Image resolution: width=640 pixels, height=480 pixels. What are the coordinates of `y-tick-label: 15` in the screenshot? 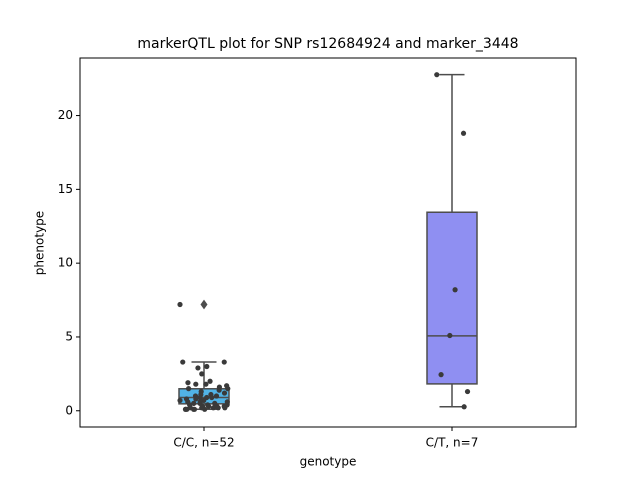 It's located at (65, 189).